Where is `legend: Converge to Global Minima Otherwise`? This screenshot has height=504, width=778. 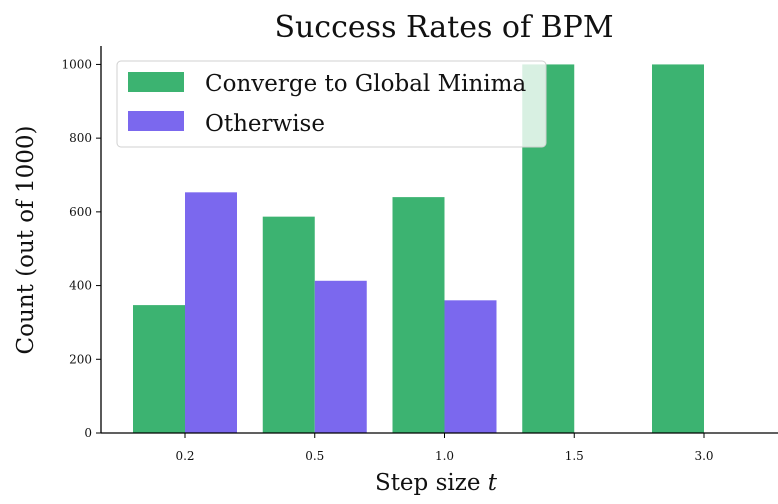 legend: Converge to Global Minima Otherwise is located at coordinates (331, 104).